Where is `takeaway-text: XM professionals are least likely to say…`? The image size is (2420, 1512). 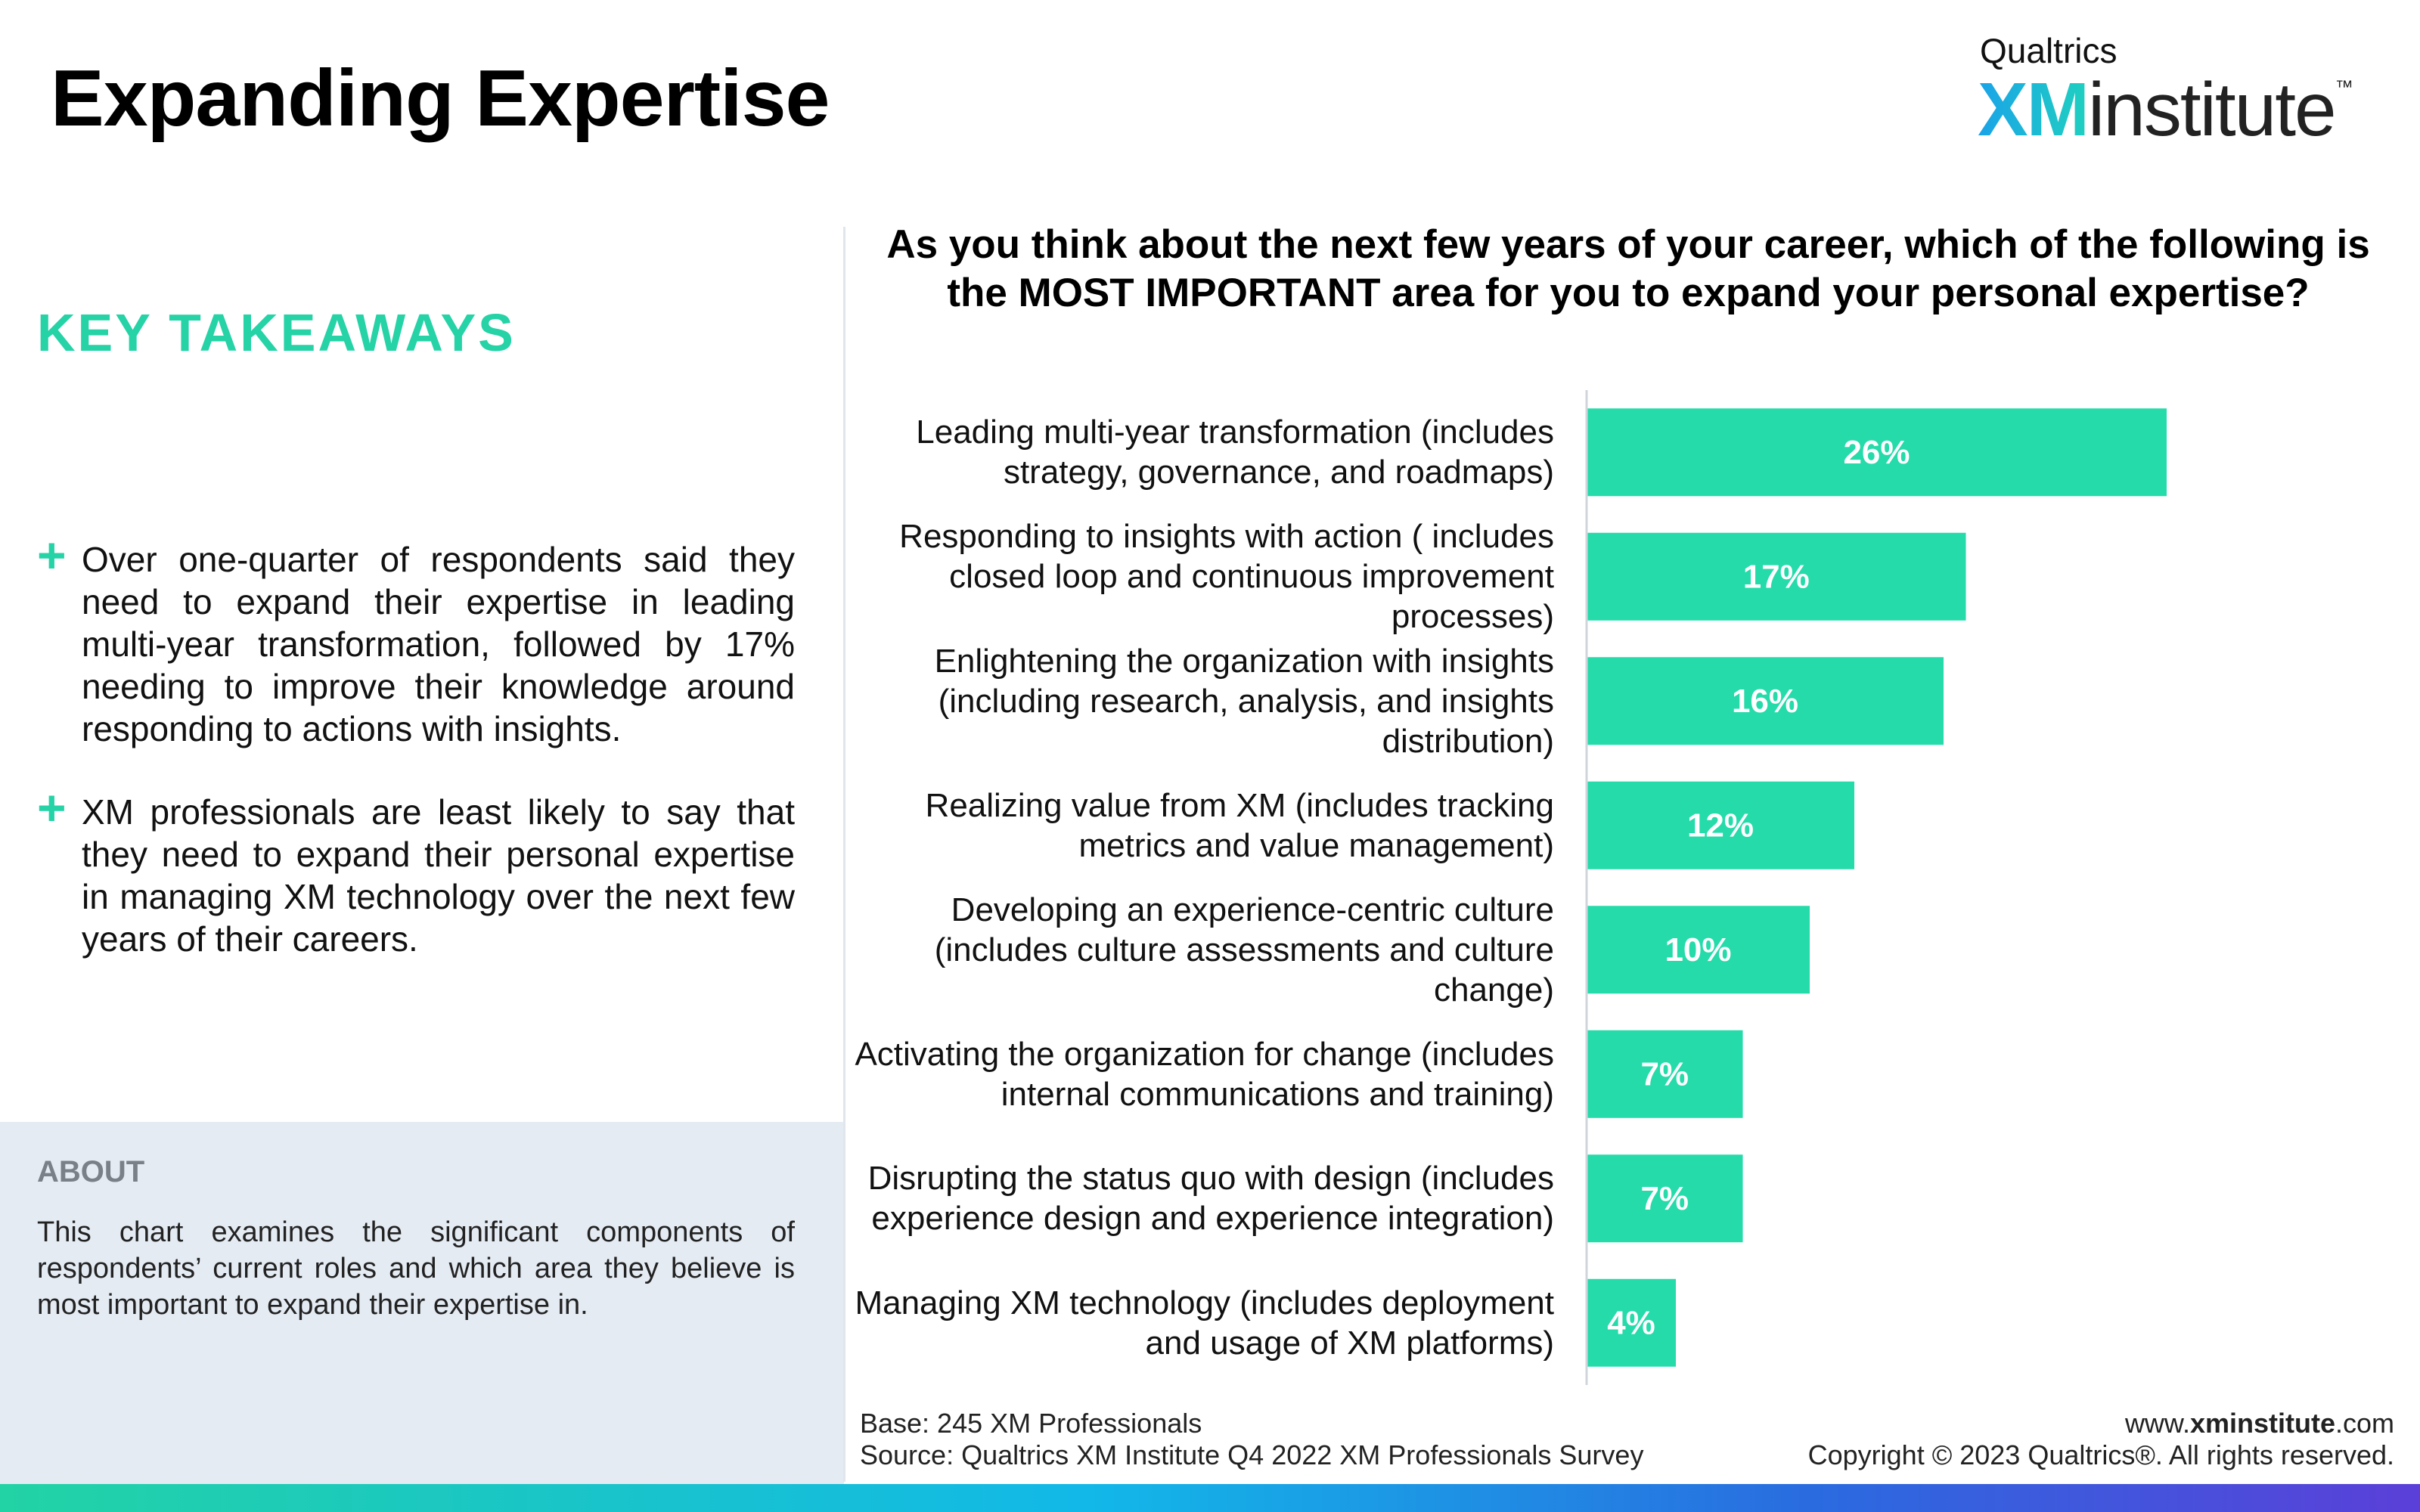
takeaway-text: XM professionals are least likely to say… is located at coordinates (438, 876).